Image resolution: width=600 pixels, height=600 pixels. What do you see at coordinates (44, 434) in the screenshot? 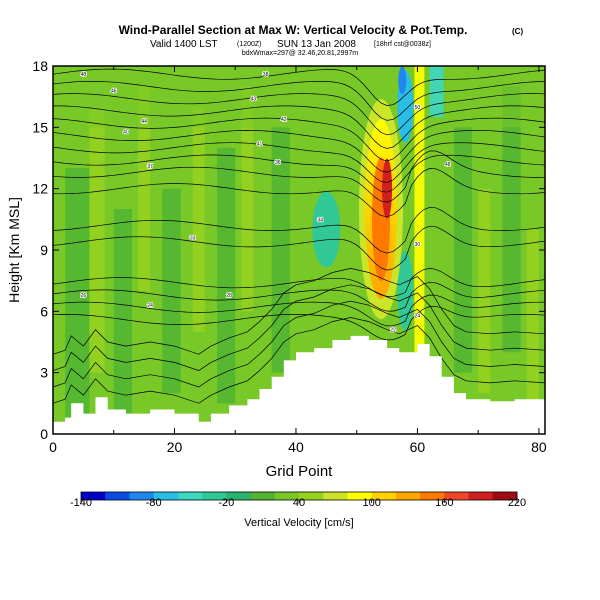
I see `y-tick-label: 0` at bounding box center [44, 434].